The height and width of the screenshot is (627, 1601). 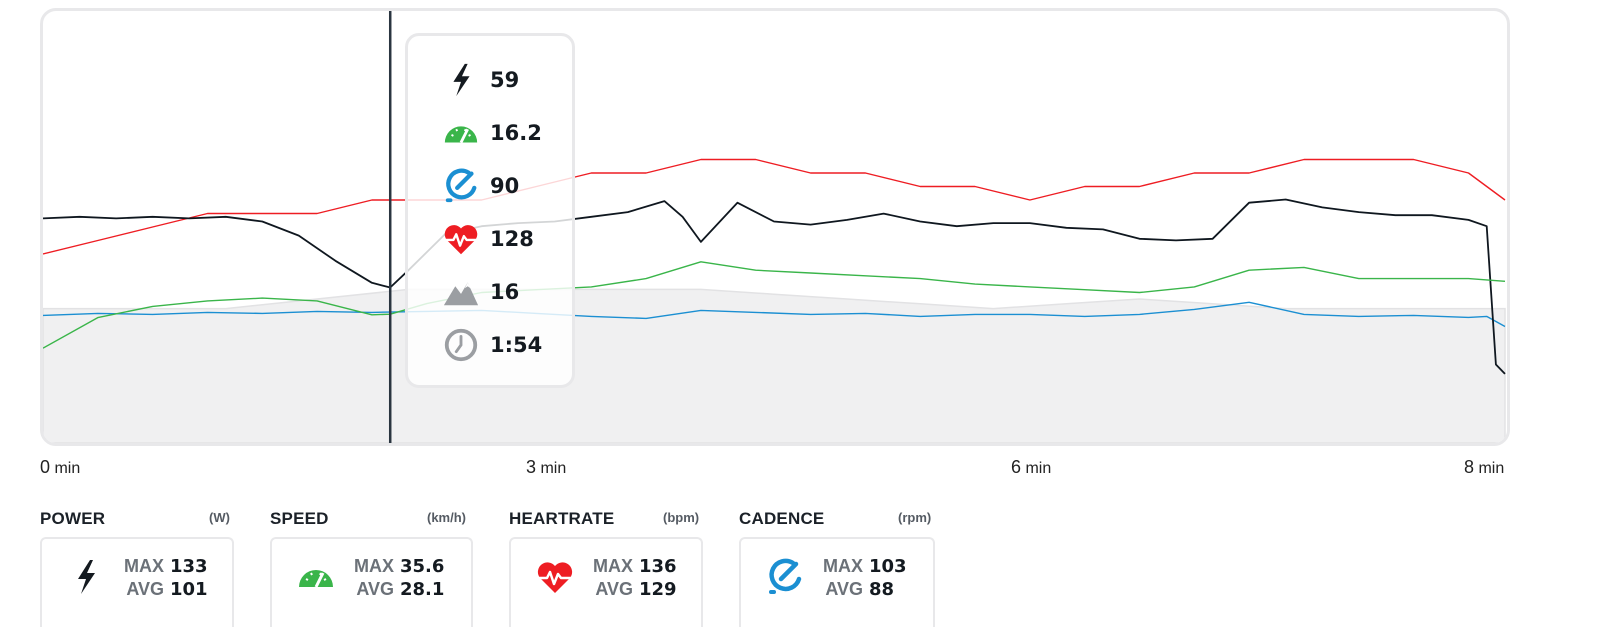 I want to click on power-max: MAX 133, so click(x=166, y=566).